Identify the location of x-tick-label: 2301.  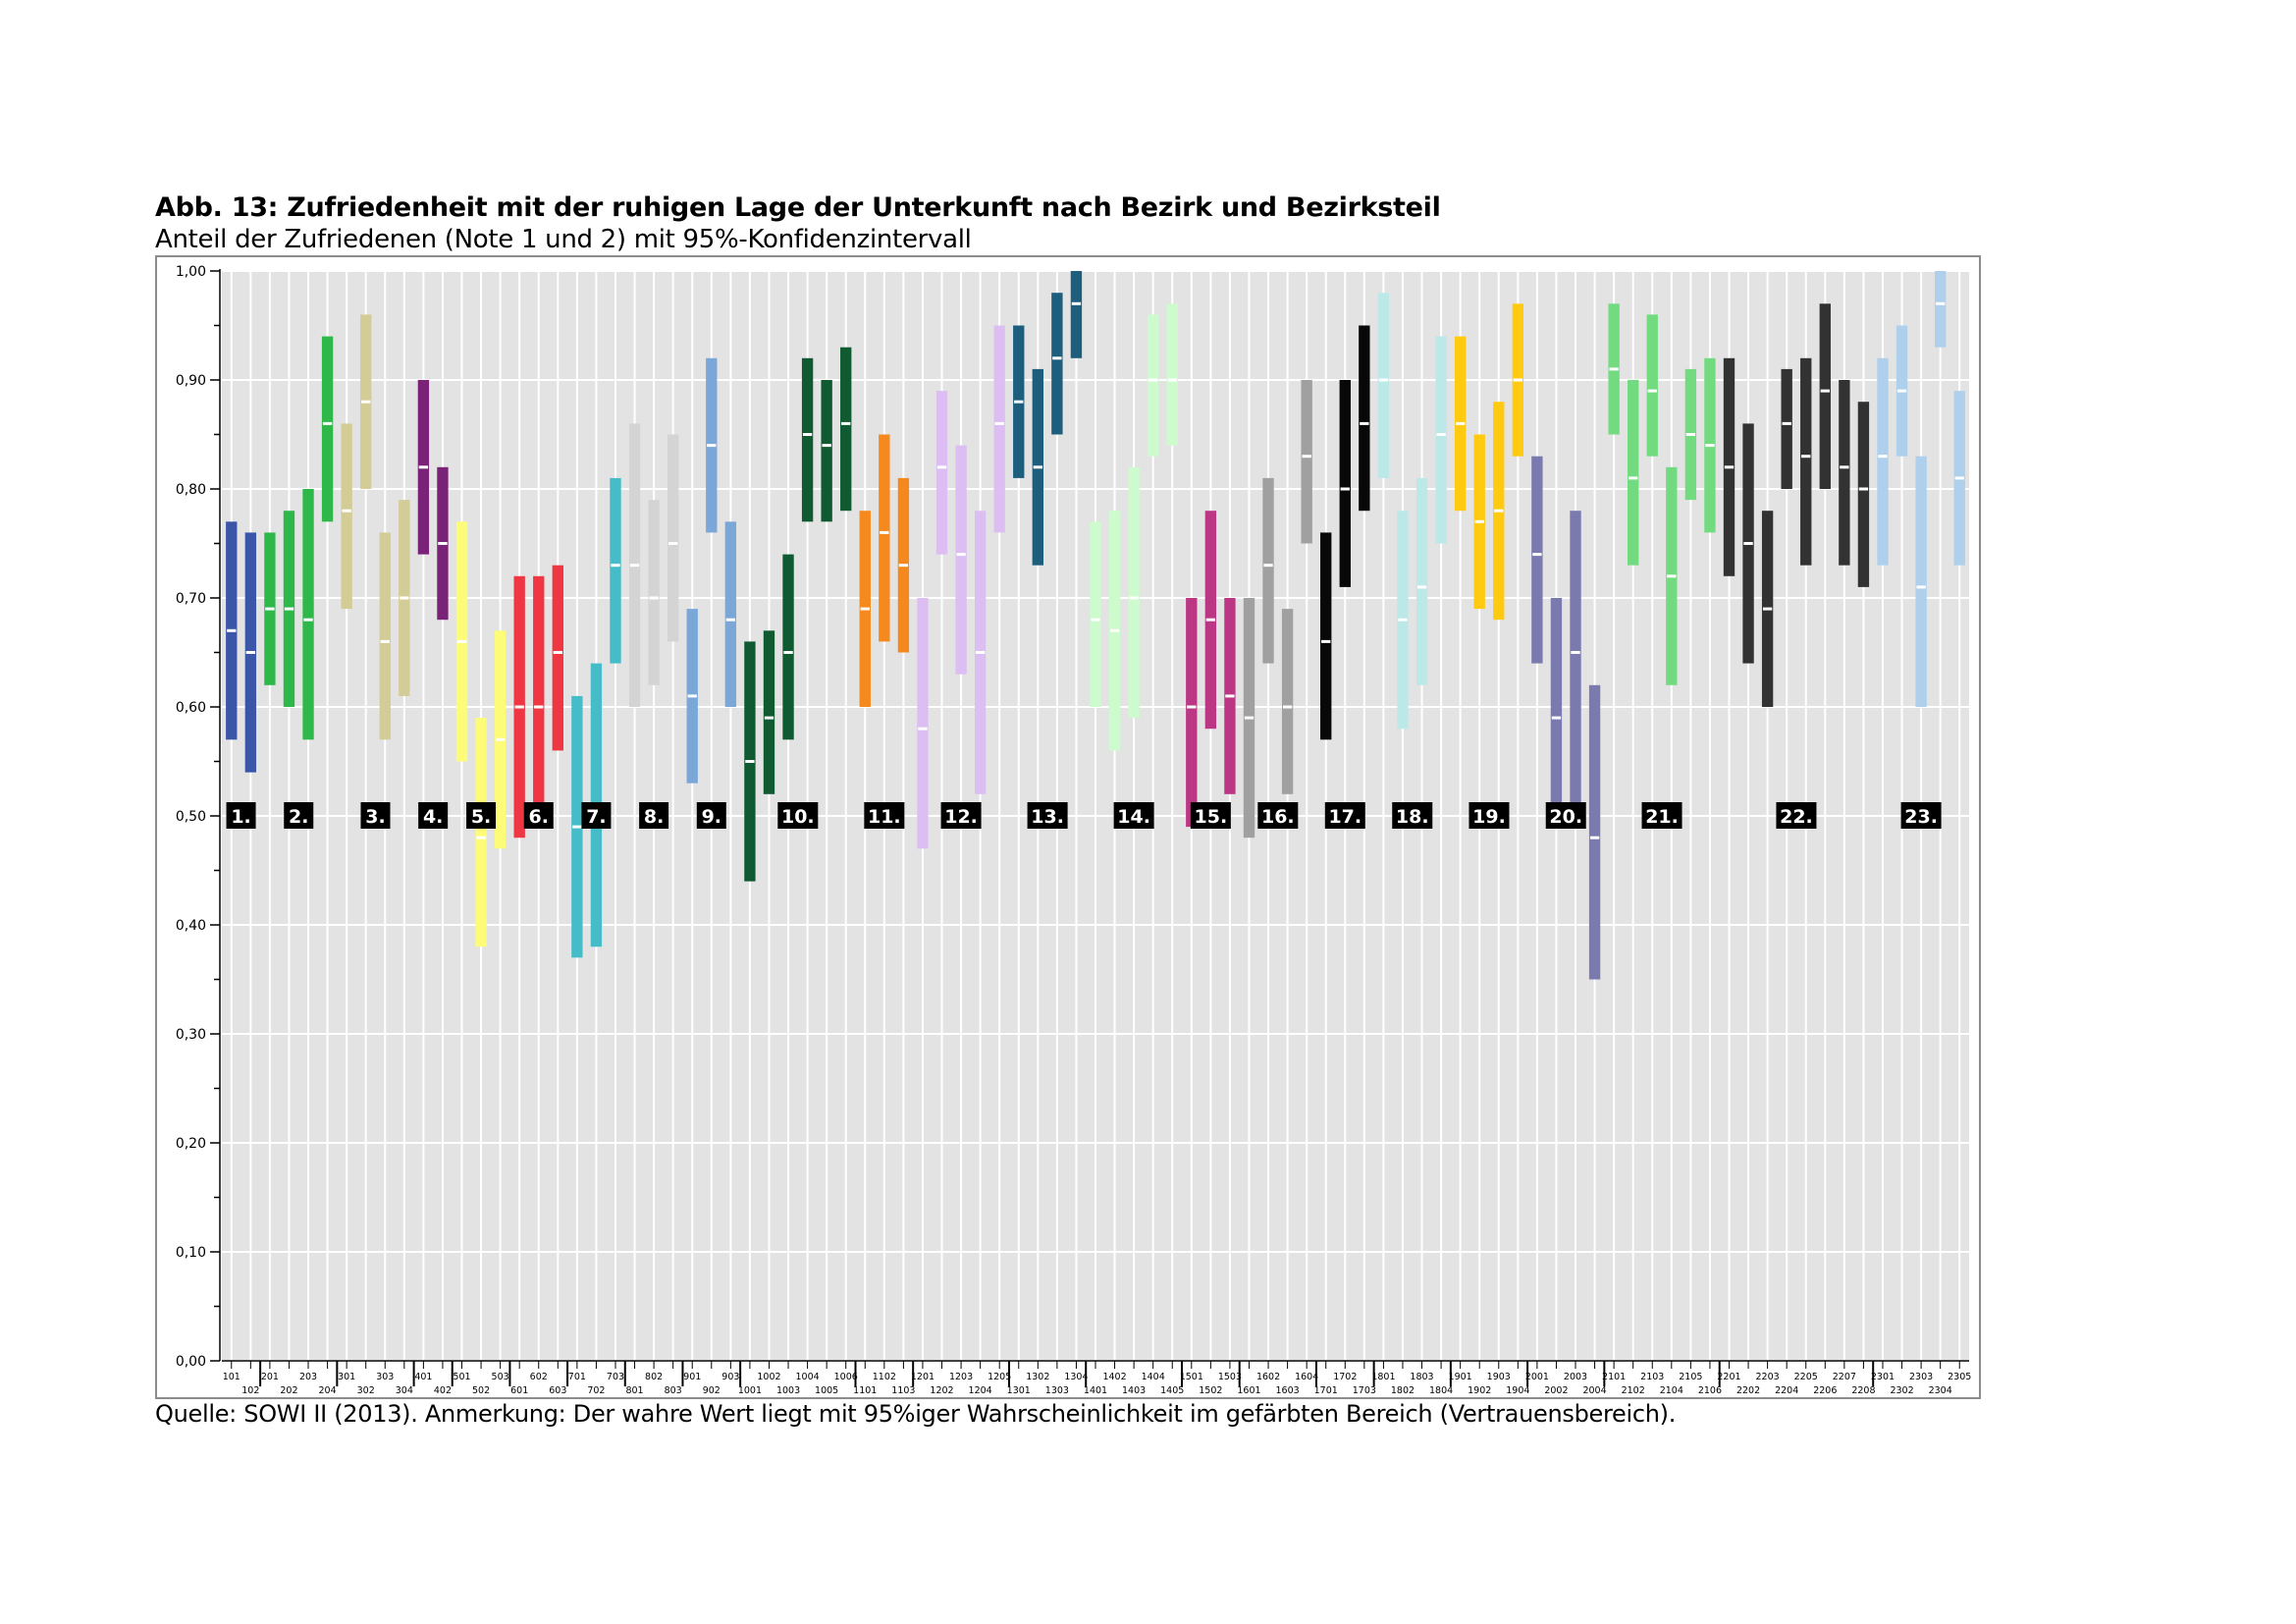
(1883, 1377).